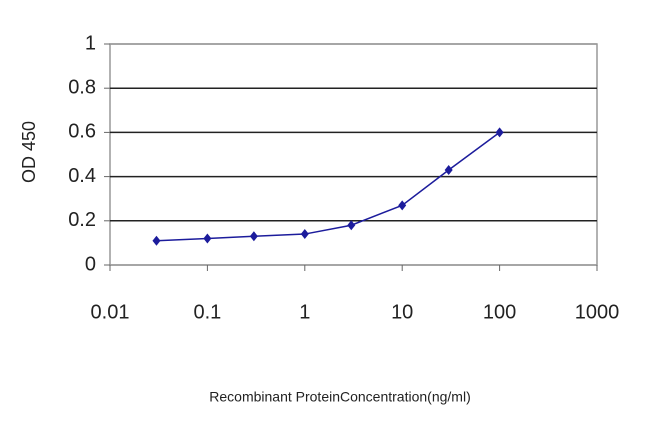  Describe the element at coordinates (402, 312) in the screenshot. I see `x-tick-label: 10` at that location.